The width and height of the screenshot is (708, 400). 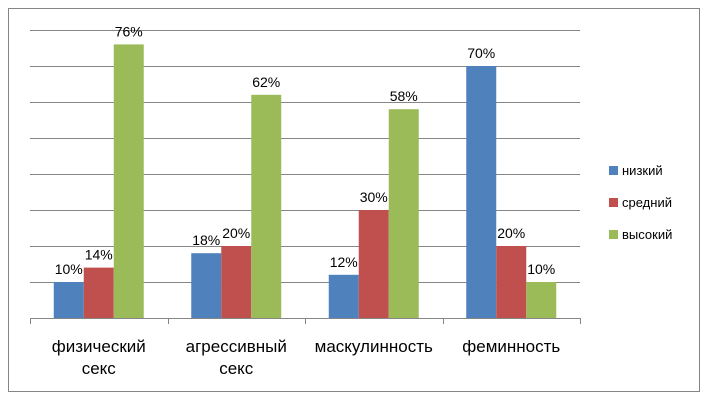 What do you see at coordinates (99, 346) in the screenshot?
I see `category-label: физический` at bounding box center [99, 346].